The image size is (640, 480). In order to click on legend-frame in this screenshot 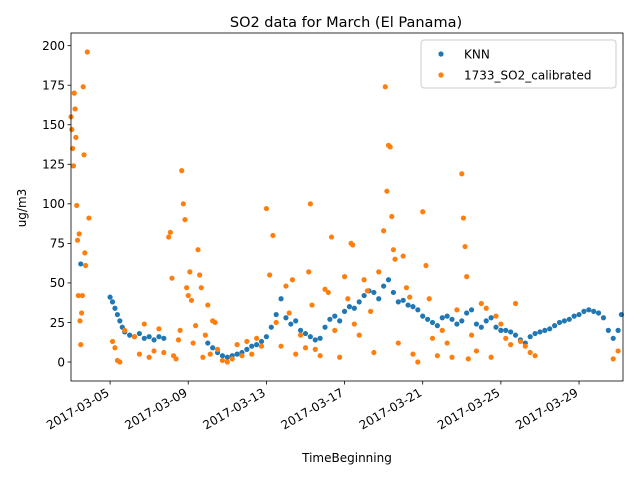, I will do `click(518, 64)`.